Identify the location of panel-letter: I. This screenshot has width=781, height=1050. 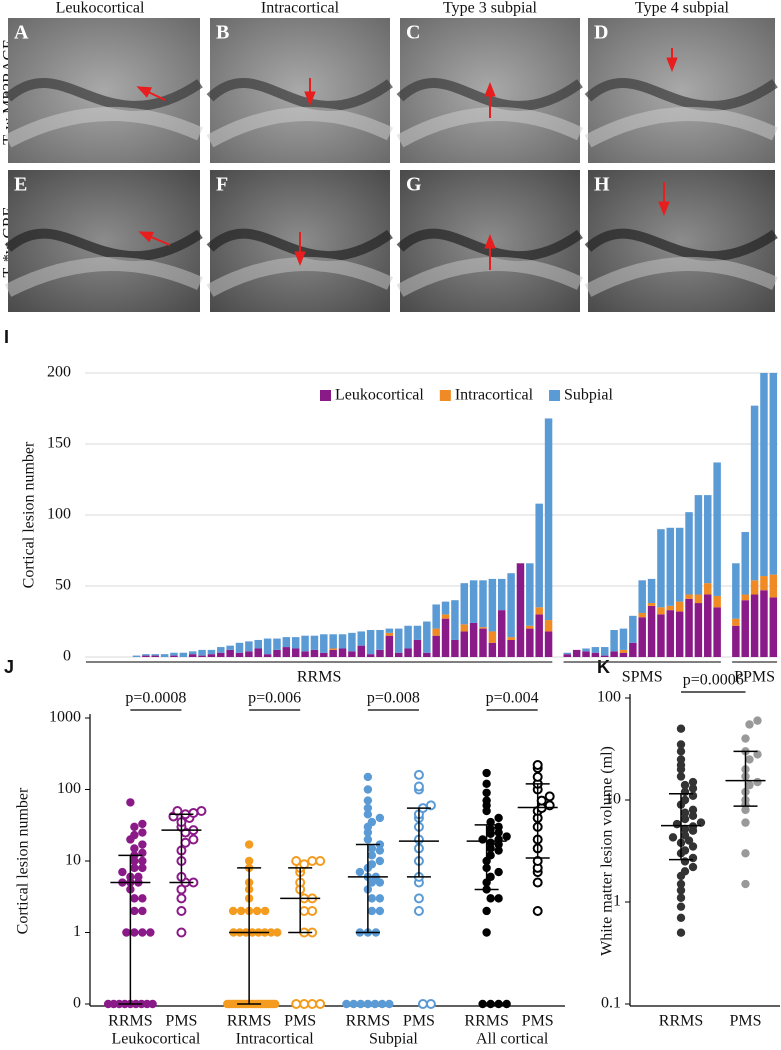
(6, 337).